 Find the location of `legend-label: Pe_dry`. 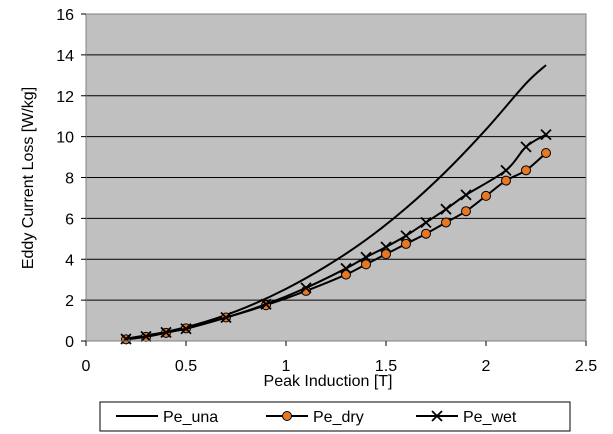

legend-label: Pe_dry is located at coordinates (338, 417).